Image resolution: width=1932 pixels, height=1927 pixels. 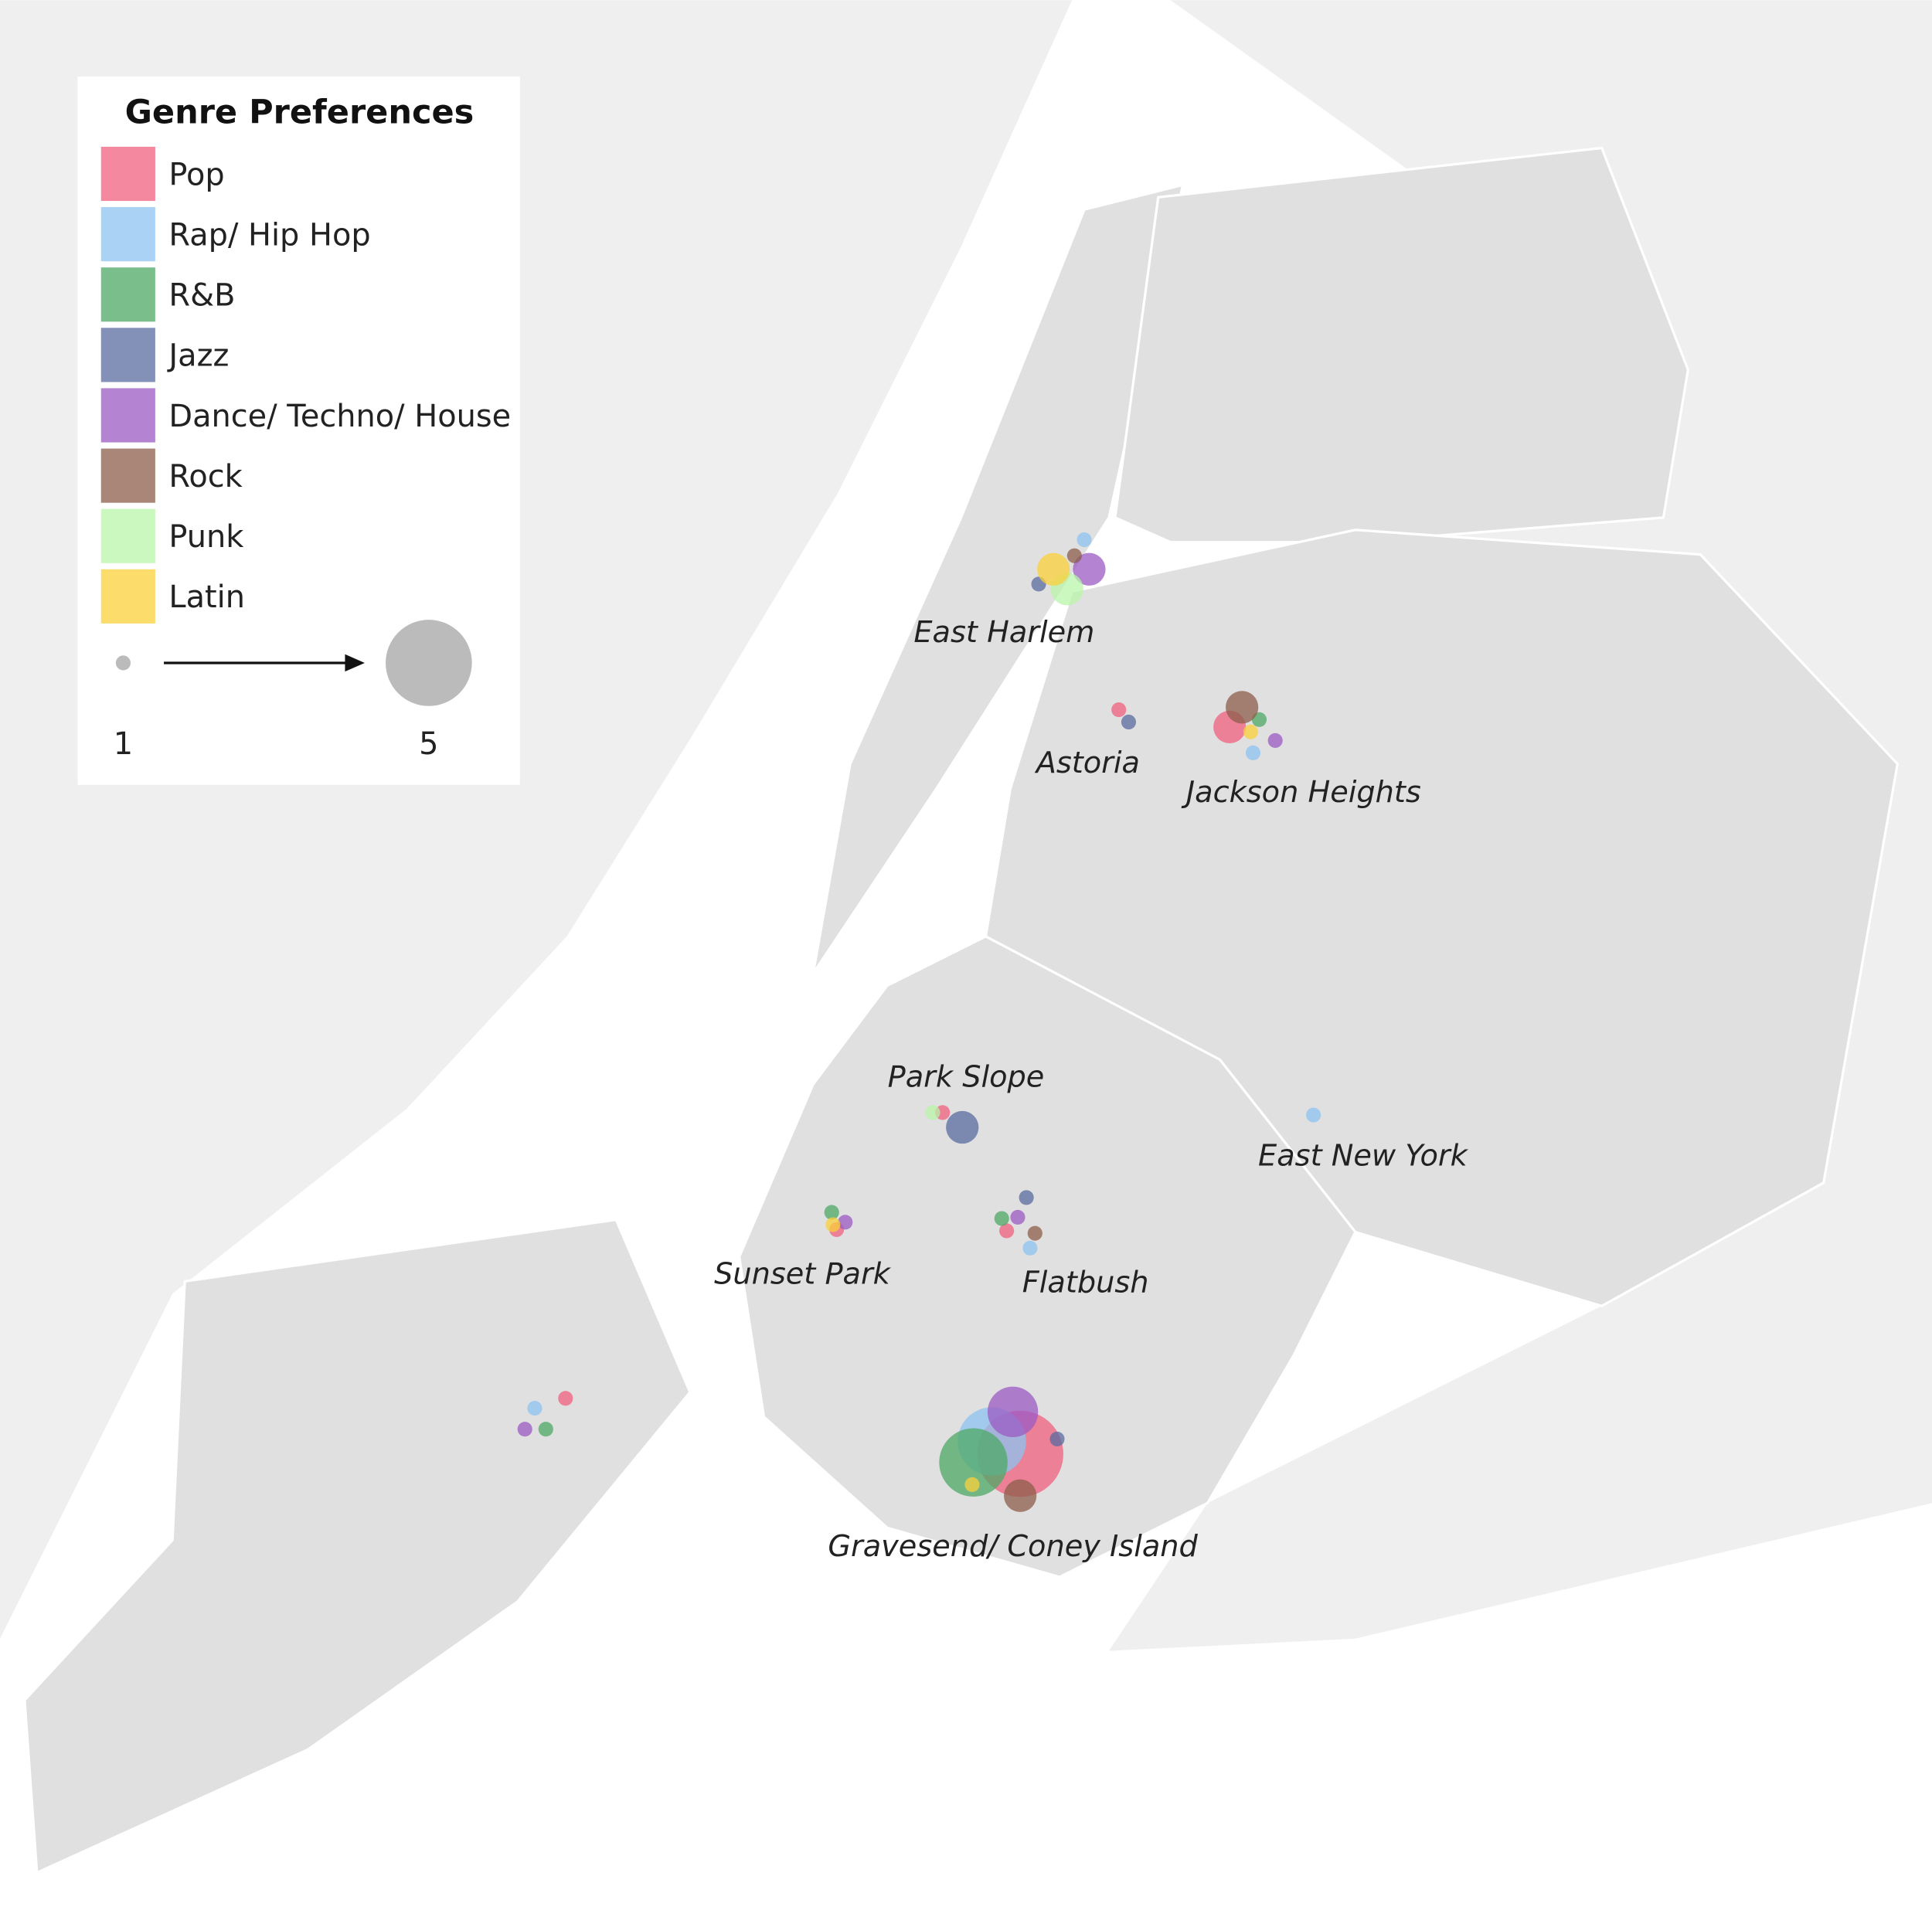 I want to click on size-legend-min, so click(x=123, y=663).